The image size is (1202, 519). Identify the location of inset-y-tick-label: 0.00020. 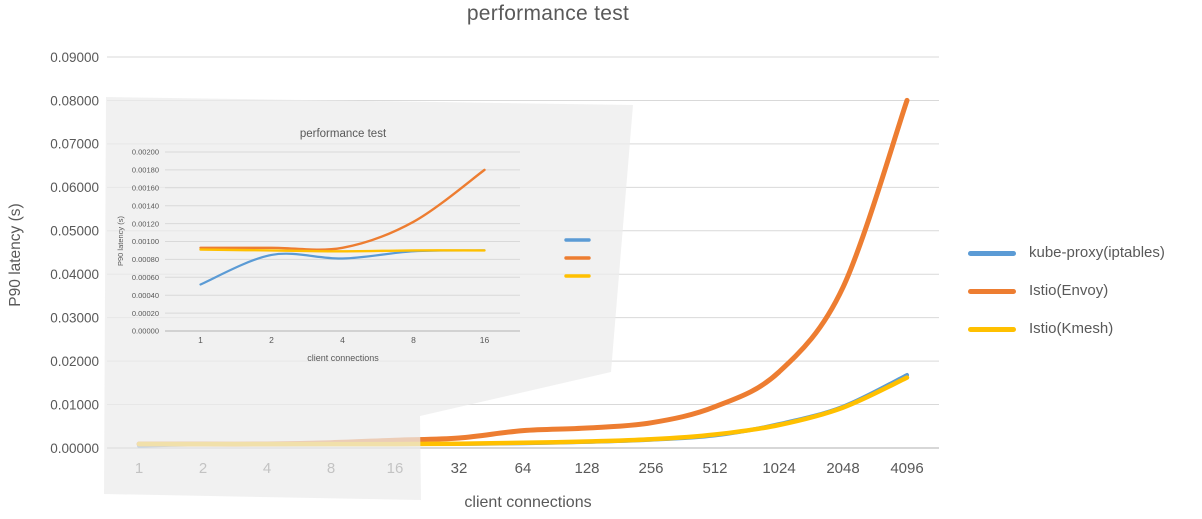
(145, 313).